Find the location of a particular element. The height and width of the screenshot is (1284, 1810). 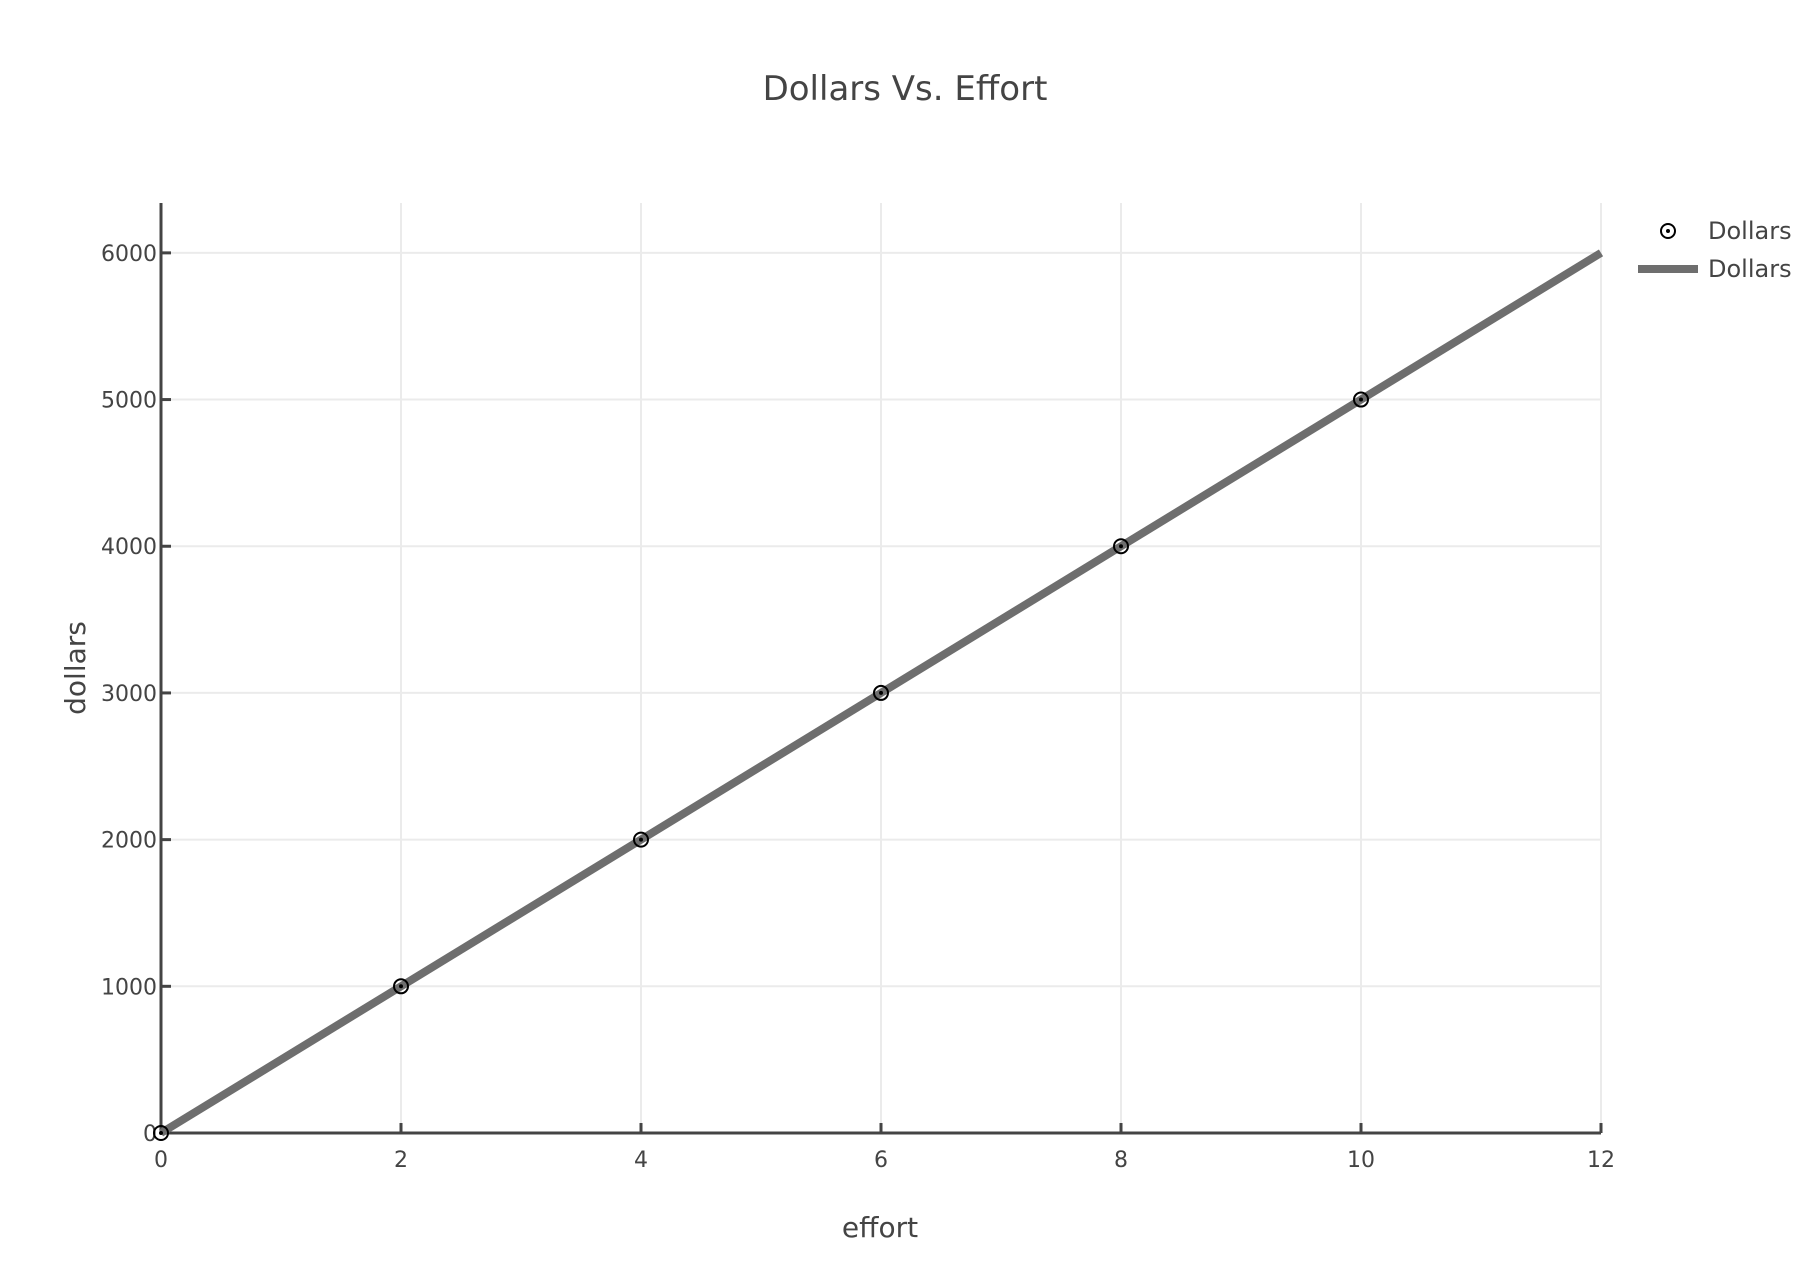

legend-label-markers: Dollars is located at coordinates (1750, 231).